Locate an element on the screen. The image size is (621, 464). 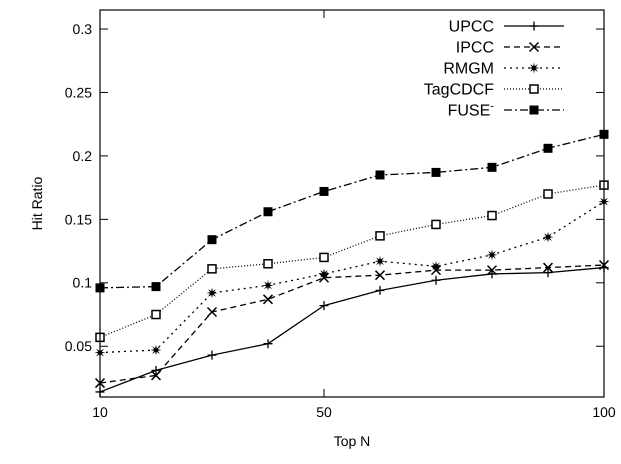
legend-label: RMGM is located at coordinates (468, 69).